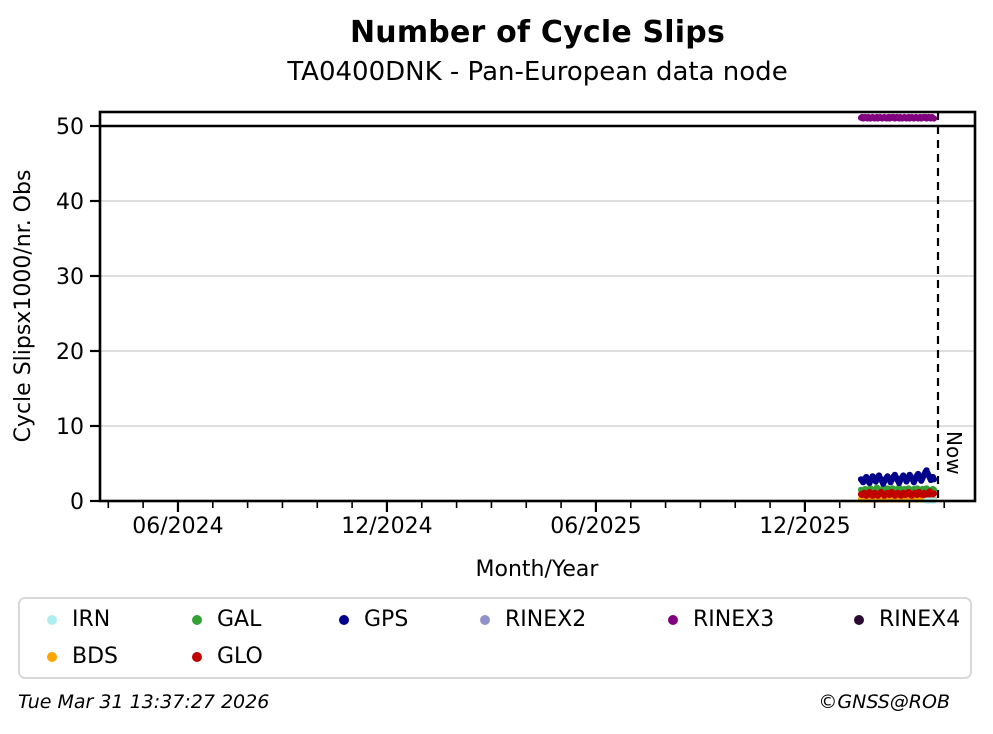 The width and height of the screenshot is (993, 734). I want to click on copyright-credit: ©GNSS@ROB, so click(884, 702).